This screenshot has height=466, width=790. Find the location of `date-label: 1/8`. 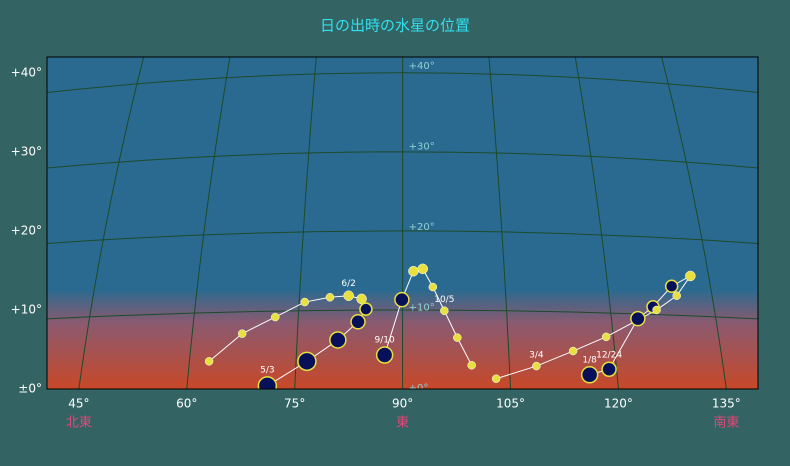

date-label: 1/8 is located at coordinates (589, 360).